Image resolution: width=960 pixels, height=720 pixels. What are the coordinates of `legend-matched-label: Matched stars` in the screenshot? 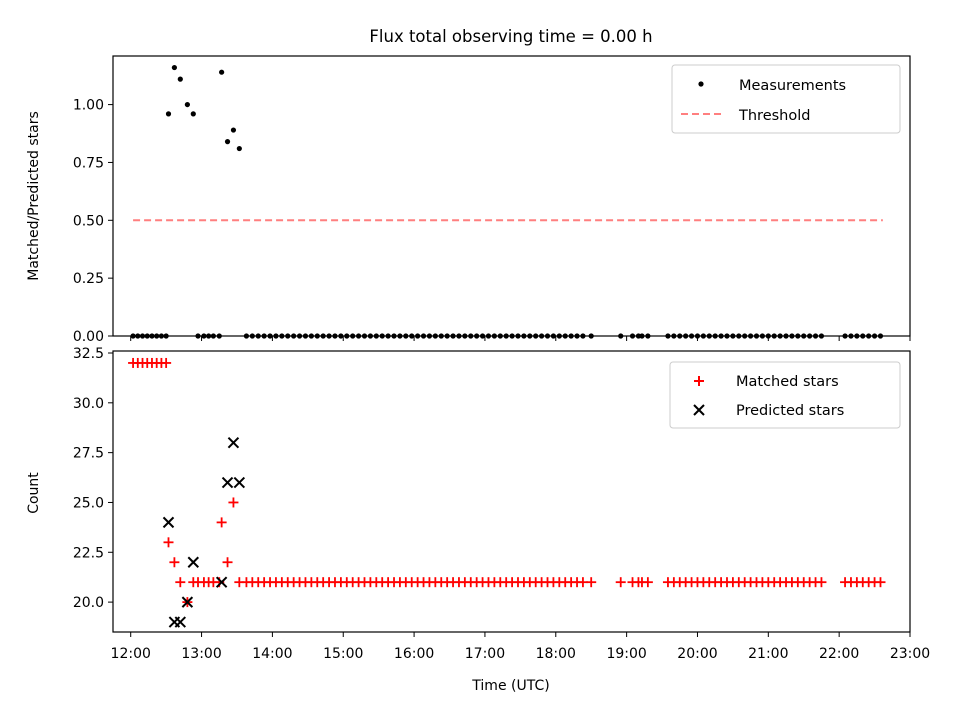 It's located at (787, 382).